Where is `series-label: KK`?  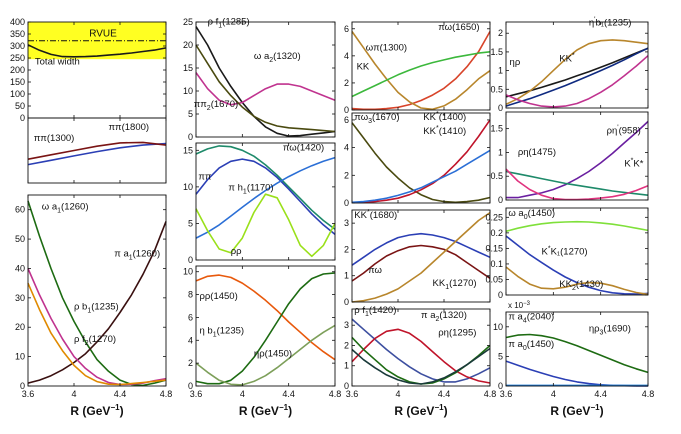
series-label: KK is located at coordinates (363, 66).